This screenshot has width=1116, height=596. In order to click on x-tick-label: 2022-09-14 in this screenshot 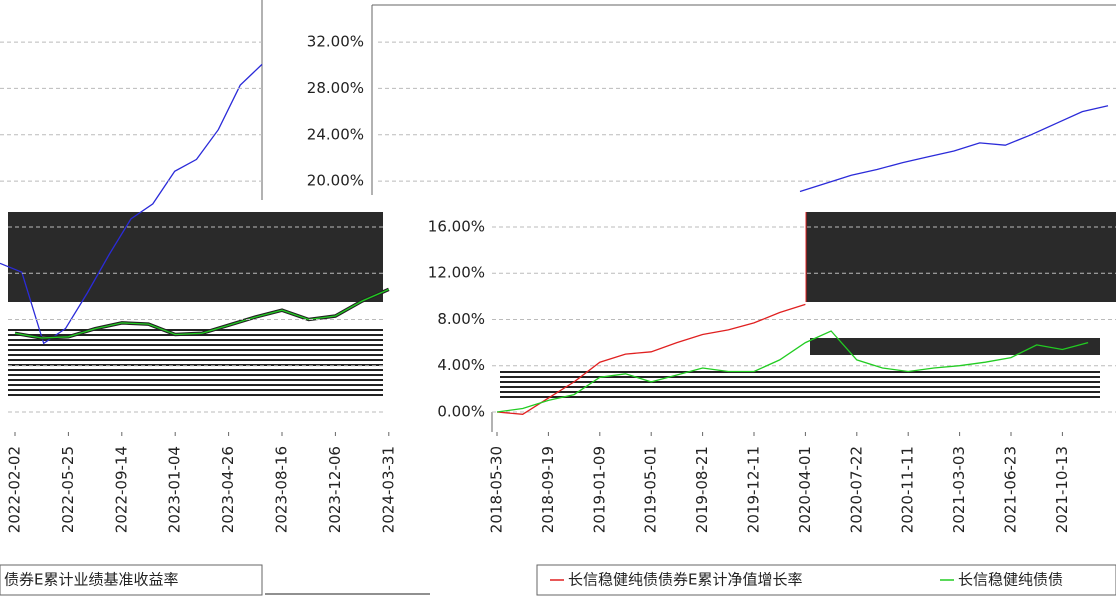, I will do `click(121, 489)`.